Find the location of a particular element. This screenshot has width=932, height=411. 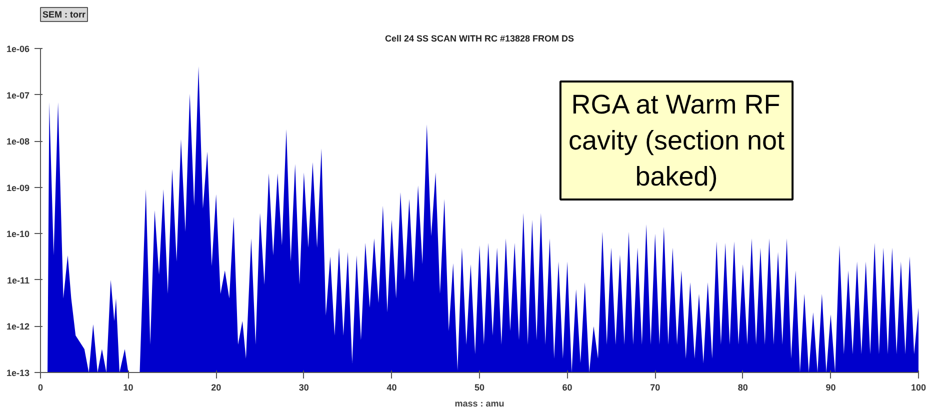

y-tick-label: 1e-13 is located at coordinates (18, 373).